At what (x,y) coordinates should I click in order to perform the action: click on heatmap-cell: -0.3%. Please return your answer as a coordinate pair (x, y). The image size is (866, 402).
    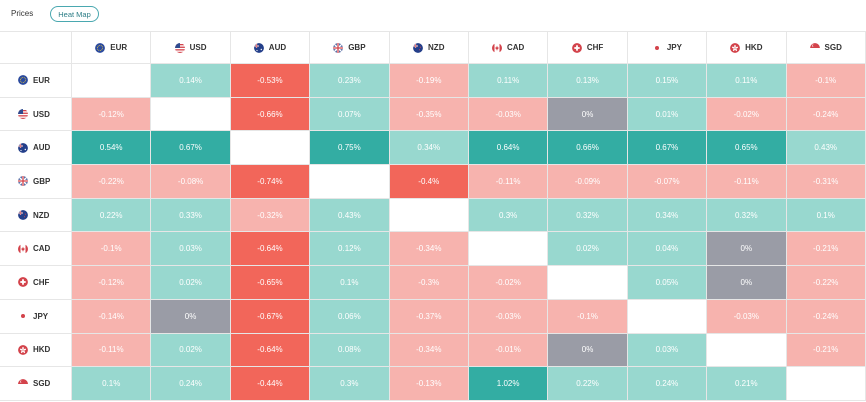
    Looking at the image, I should click on (429, 283).